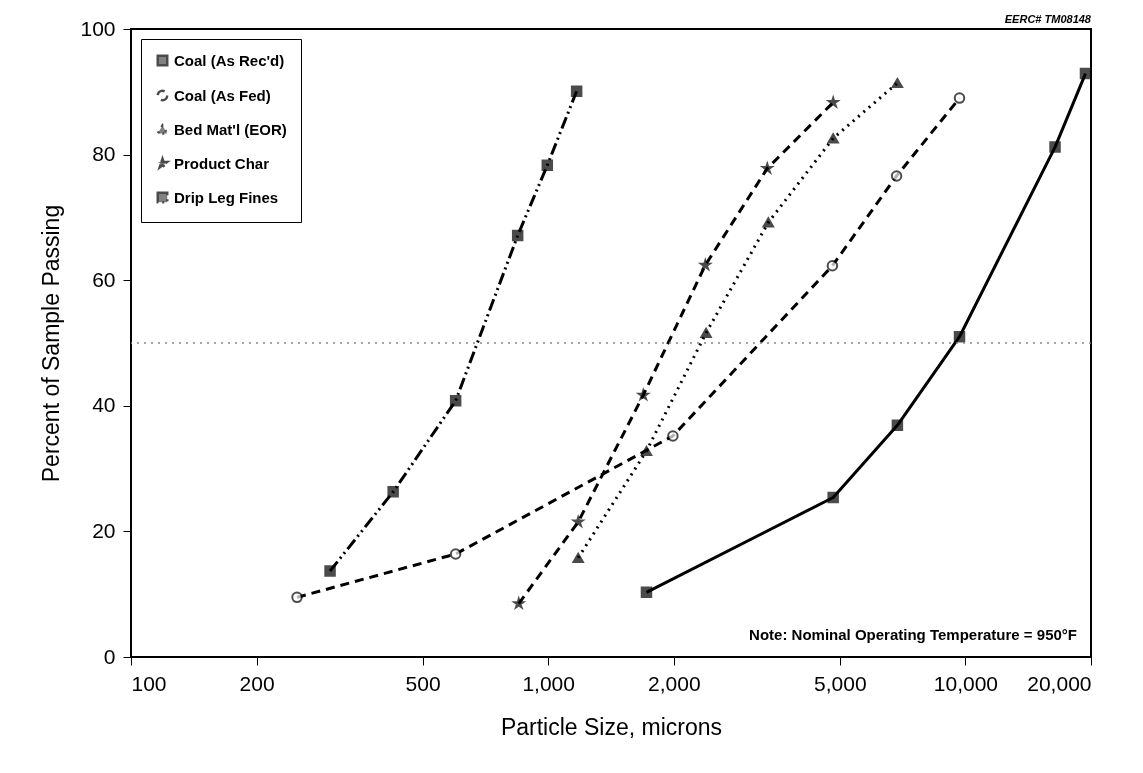  Describe the element at coordinates (98, 28) in the screenshot. I see `y-tick-label: 100` at that location.